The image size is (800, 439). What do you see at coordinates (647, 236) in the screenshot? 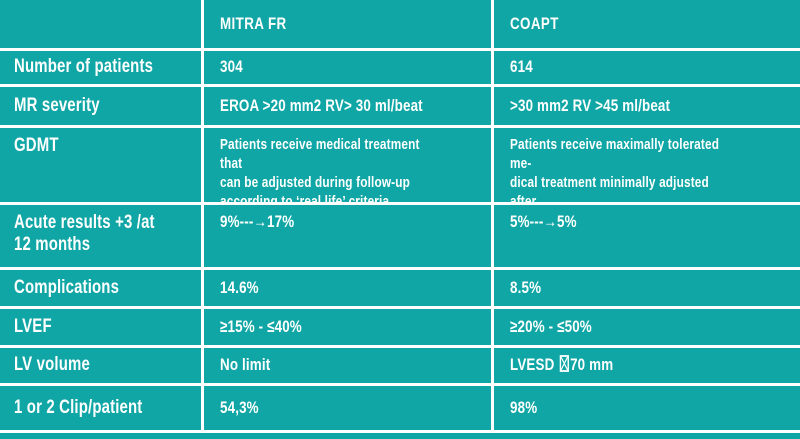
I see `cell-coapt-acute-results: 5%---→5%` at bounding box center [647, 236].